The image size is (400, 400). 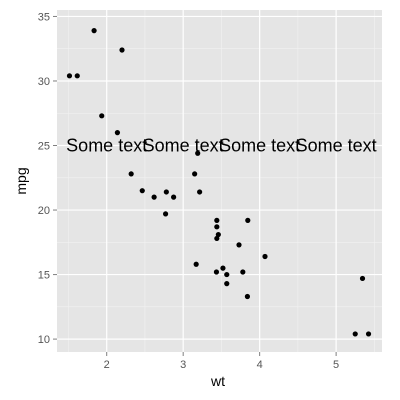 I want to click on y-tick-label: 25, so click(x=44, y=147).